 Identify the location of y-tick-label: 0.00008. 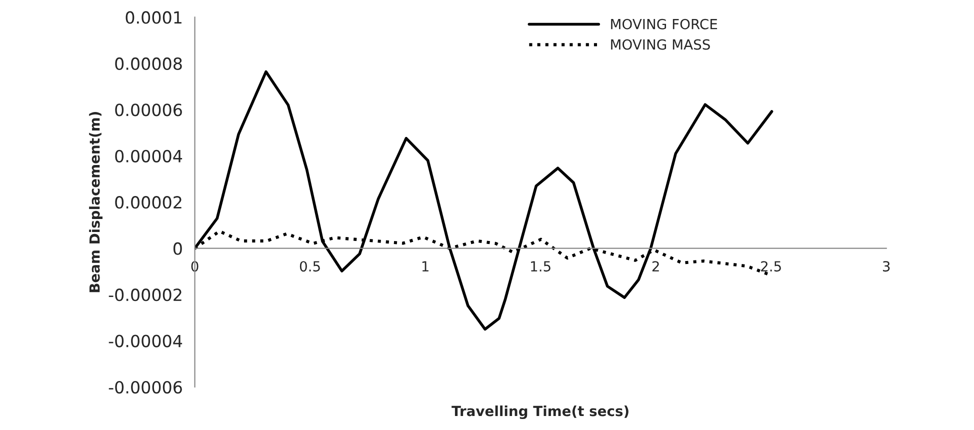
(148, 63).